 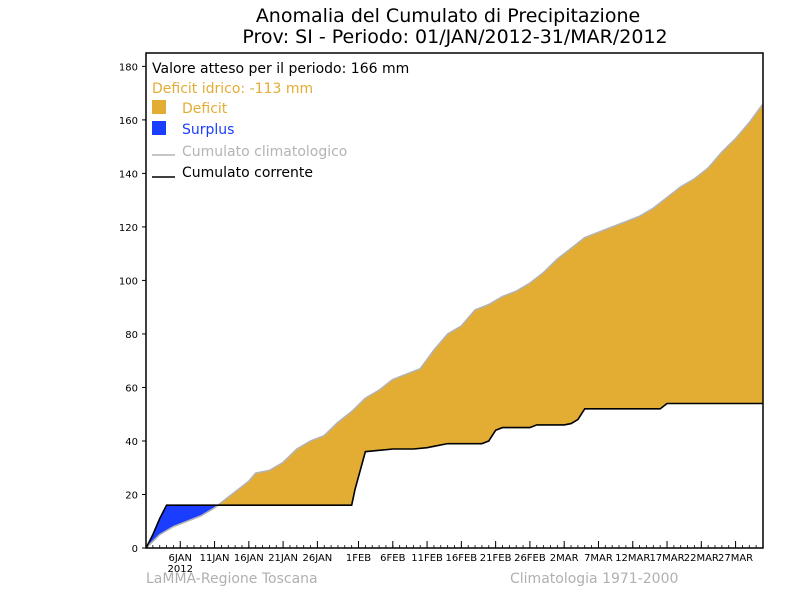 I want to click on y-tick-label: 80, so click(x=131, y=335).